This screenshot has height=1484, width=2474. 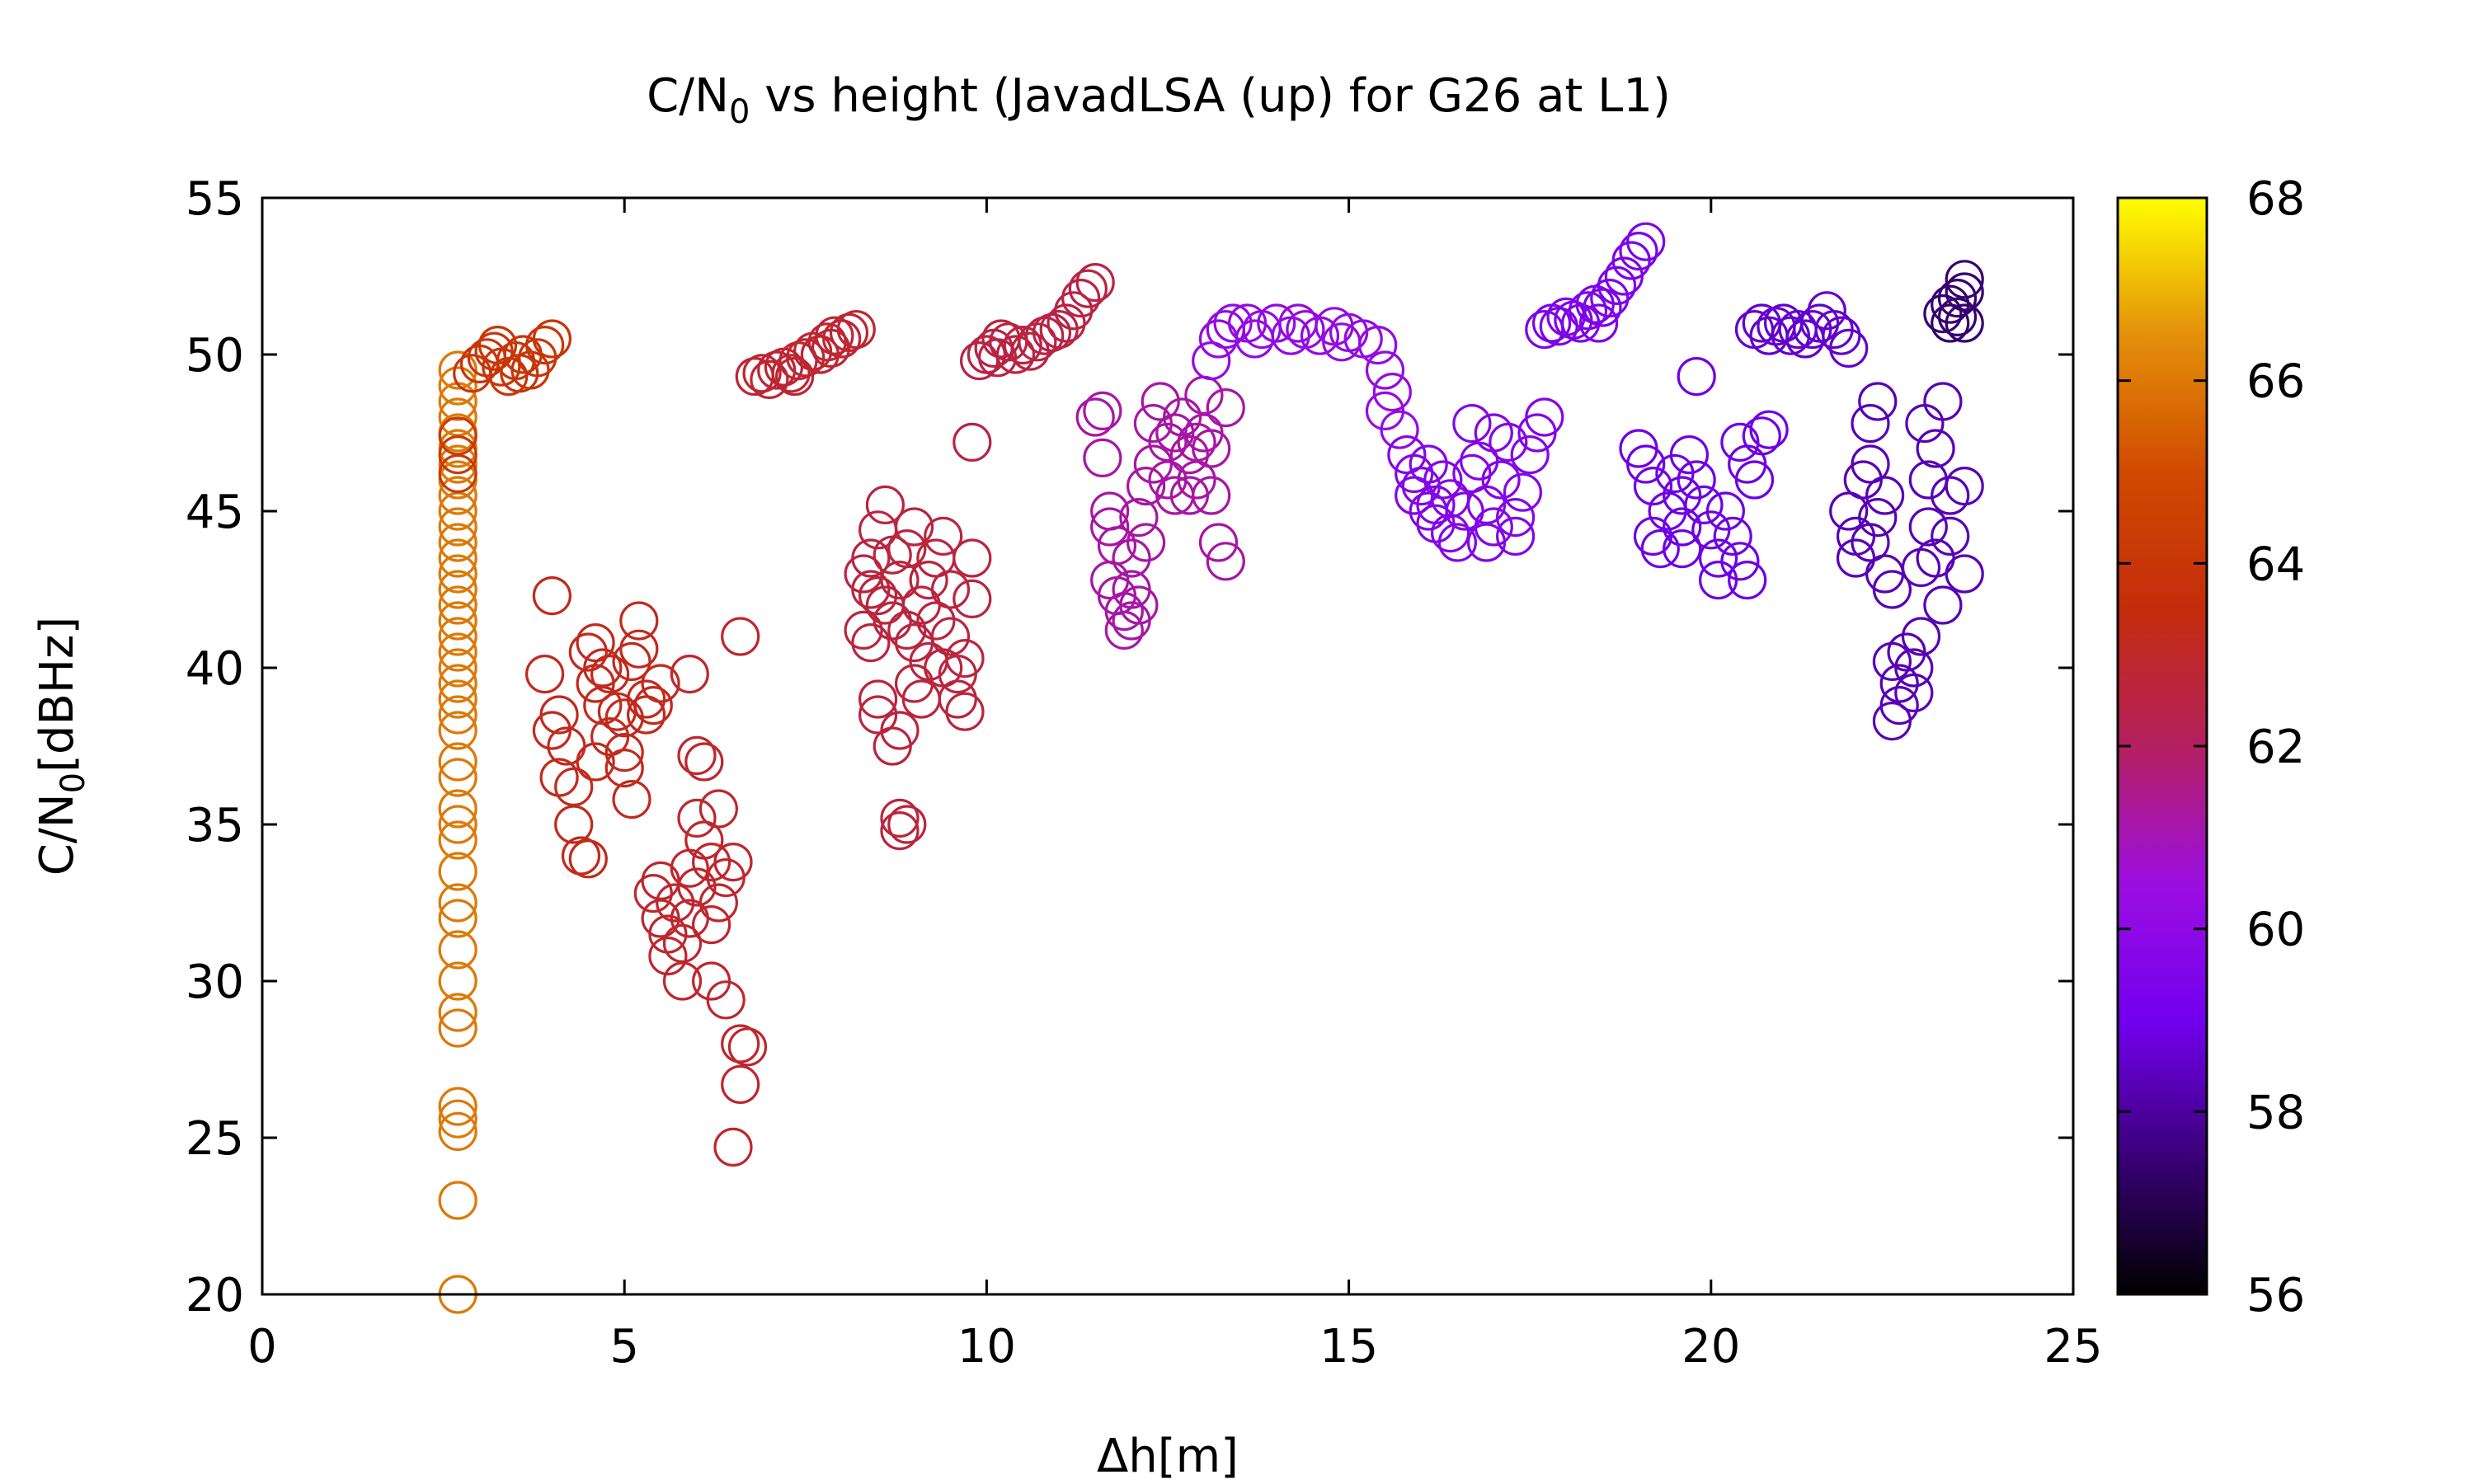 What do you see at coordinates (986, 1347) in the screenshot?
I see `x-tick-label: 10` at bounding box center [986, 1347].